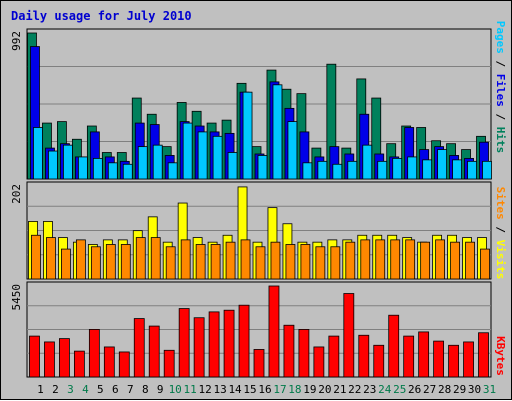 The image size is (512, 401). I want to click on day-label-5: 5, so click(100, 389).